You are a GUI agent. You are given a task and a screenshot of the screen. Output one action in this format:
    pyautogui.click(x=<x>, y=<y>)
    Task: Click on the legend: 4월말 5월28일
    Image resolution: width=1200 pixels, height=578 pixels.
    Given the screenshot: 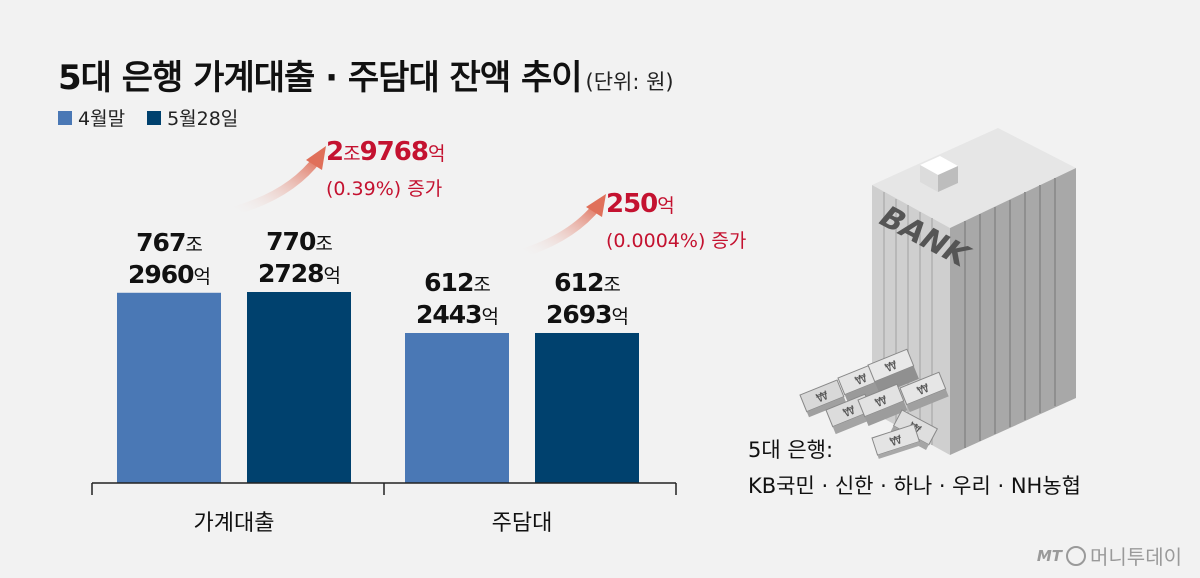 What is the action you would take?
    pyautogui.click(x=148, y=117)
    